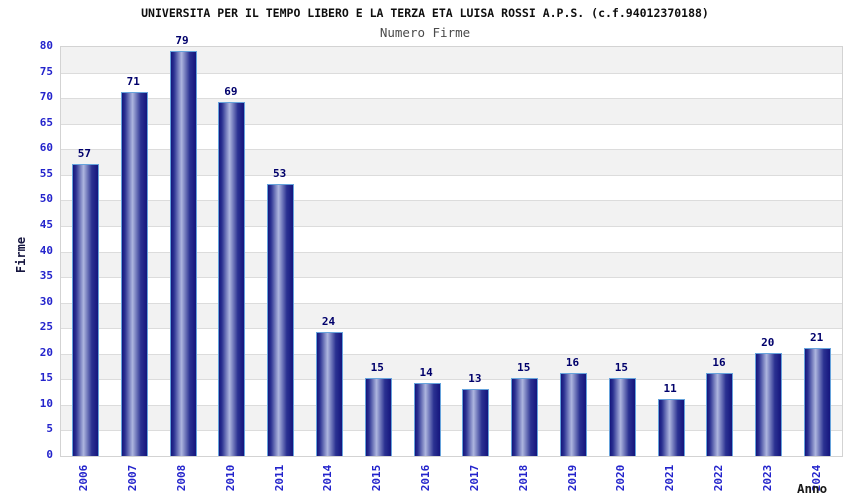 Image resolution: width=850 pixels, height=500 pixels. Describe the element at coordinates (767, 478) in the screenshot. I see `x-tick-label: 2023` at that location.